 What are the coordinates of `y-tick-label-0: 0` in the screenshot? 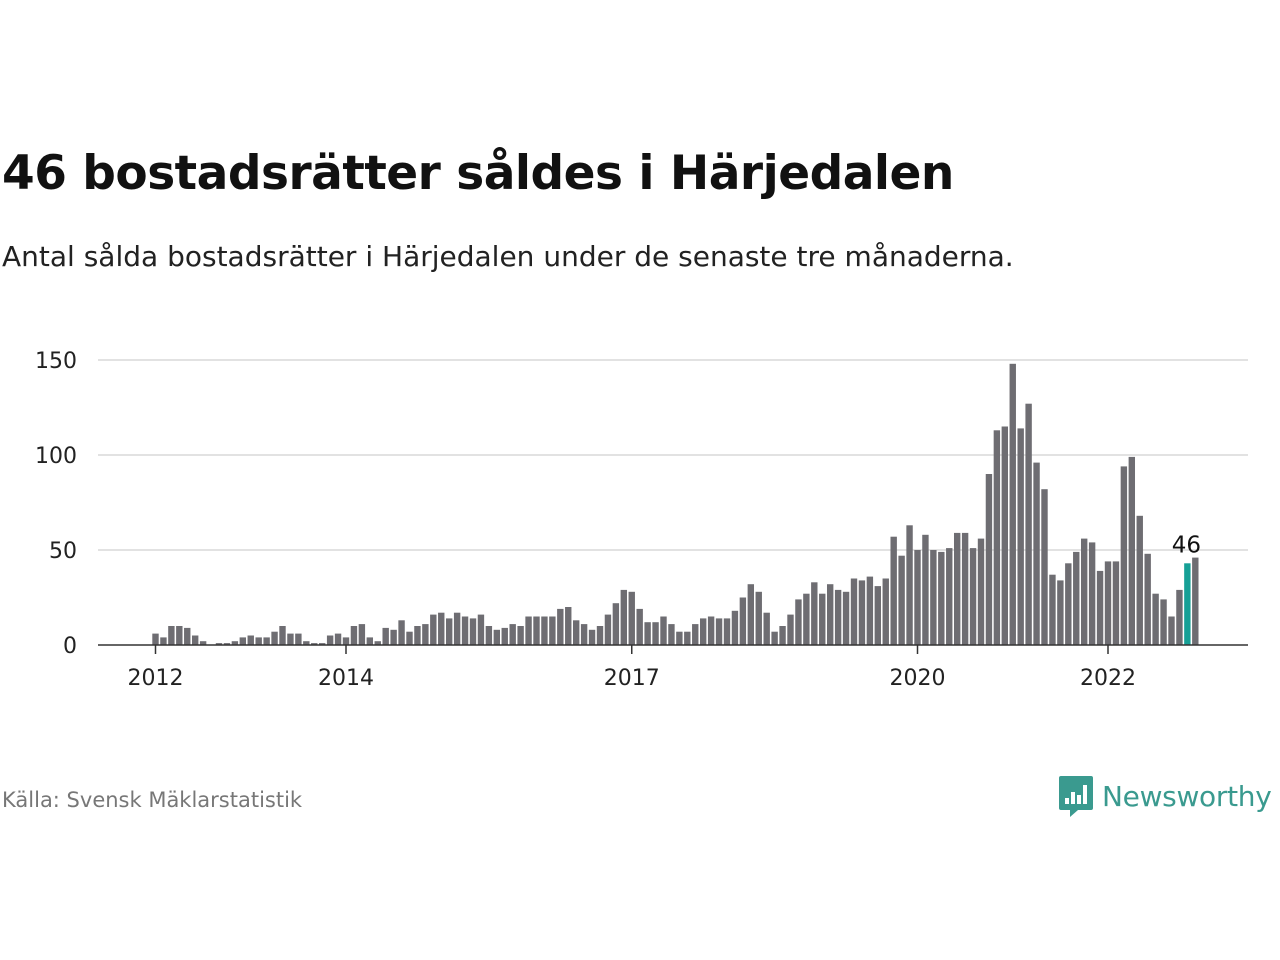 It's located at (70, 646).